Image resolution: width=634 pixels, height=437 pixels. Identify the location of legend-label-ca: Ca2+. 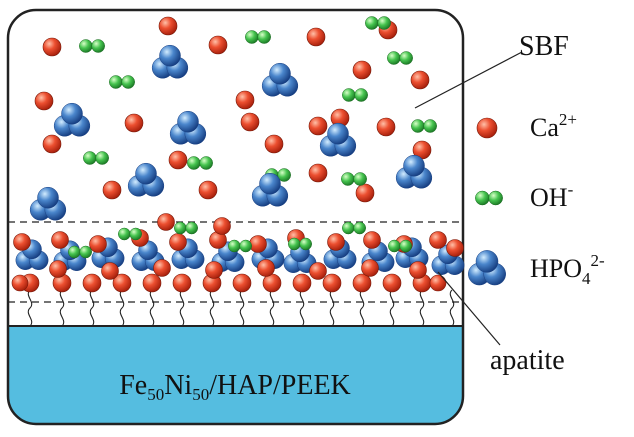
(553, 126).